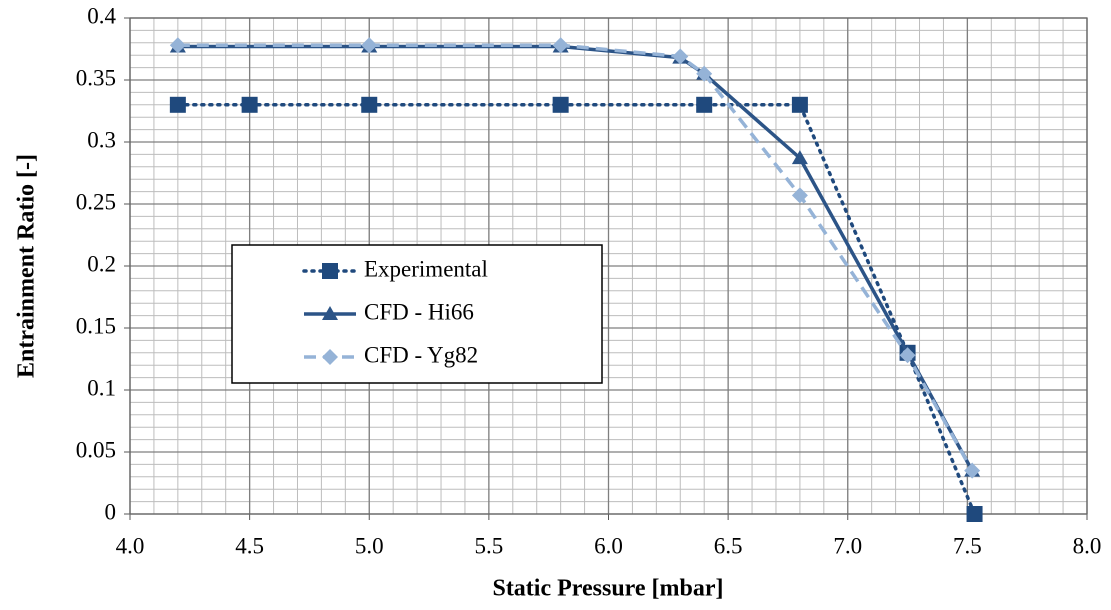  I want to click on y-tick-label: 0.25, so click(96, 201).